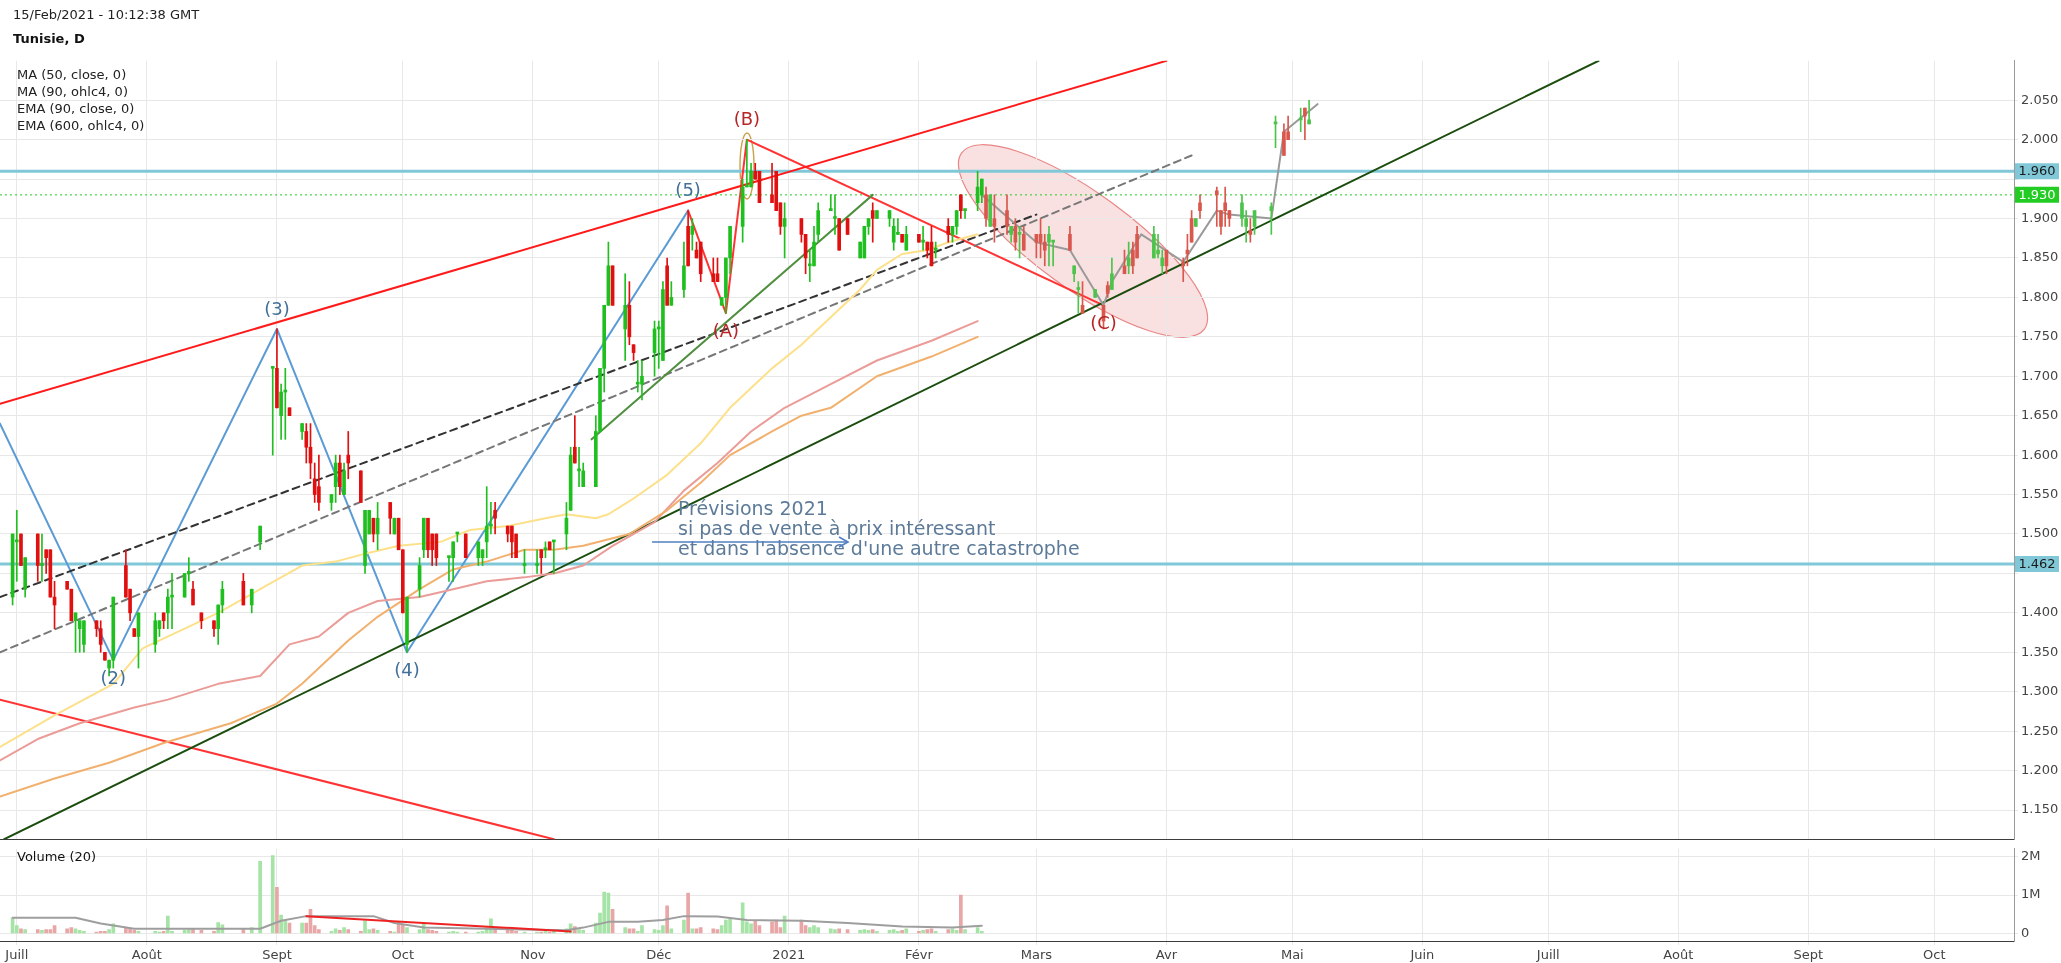 Image resolution: width=2061 pixels, height=963 pixels. Describe the element at coordinates (2040, 415) in the screenshot. I see `y-tick-label: 1.650` at that location.